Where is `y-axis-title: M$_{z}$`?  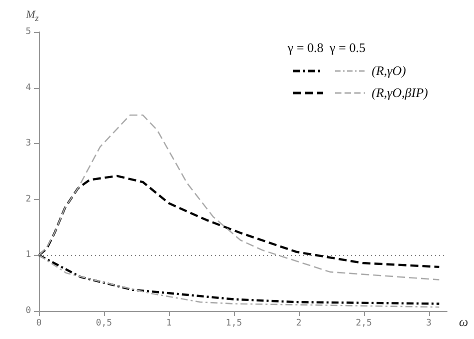
y-axis-title: M$_{z}$ is located at coordinates (32, 16).